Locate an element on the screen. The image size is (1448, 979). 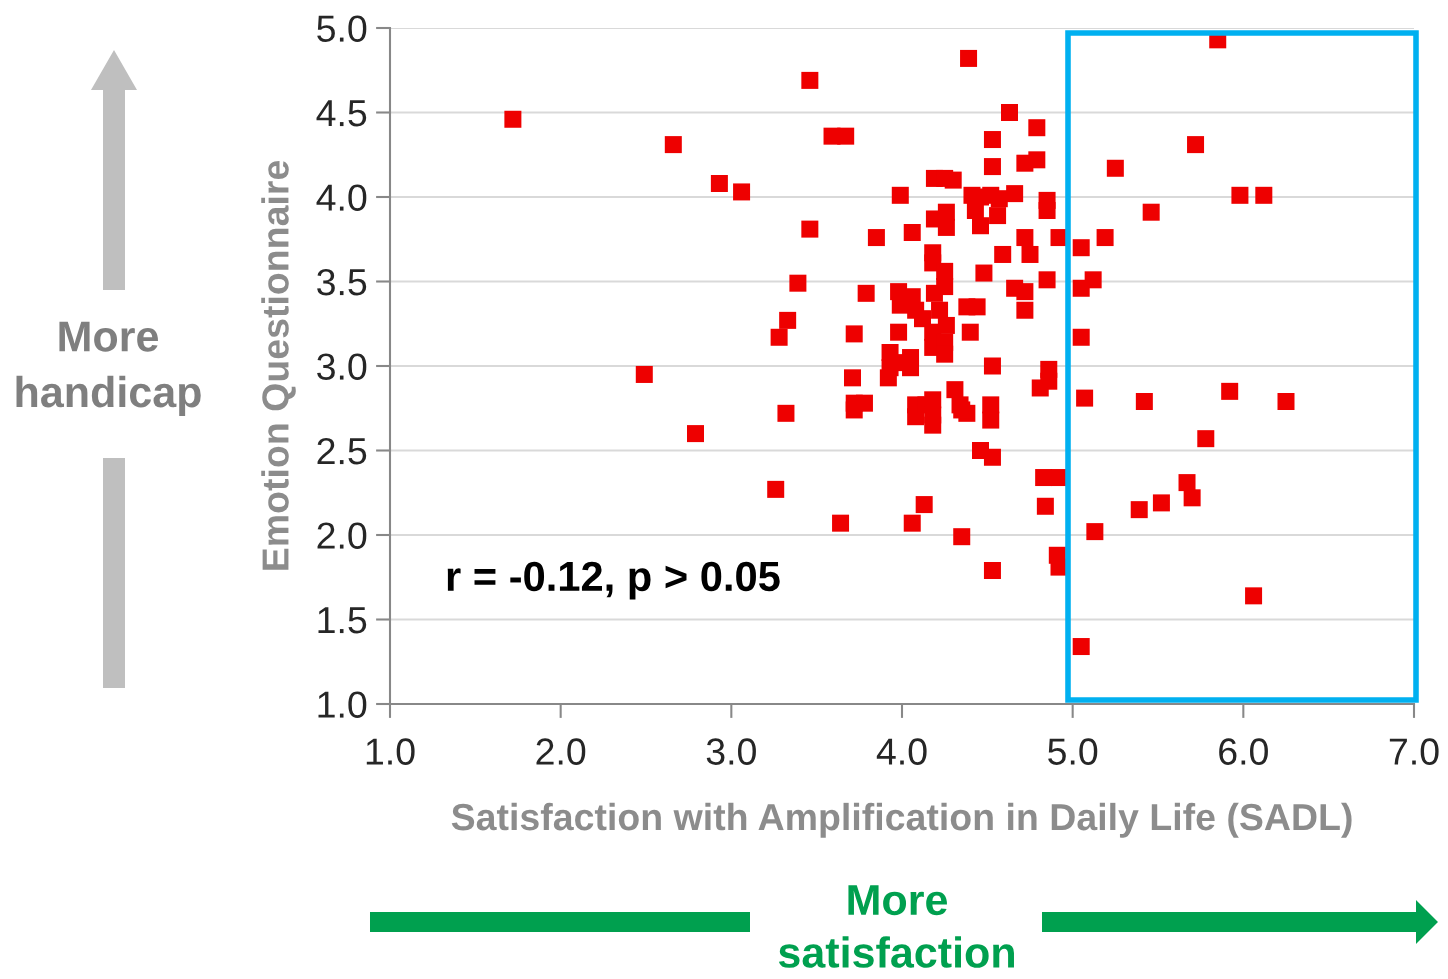
x-axis-title: Satisfaction with Amplification in Daily Life (SADL) is located at coordinates (901, 820).